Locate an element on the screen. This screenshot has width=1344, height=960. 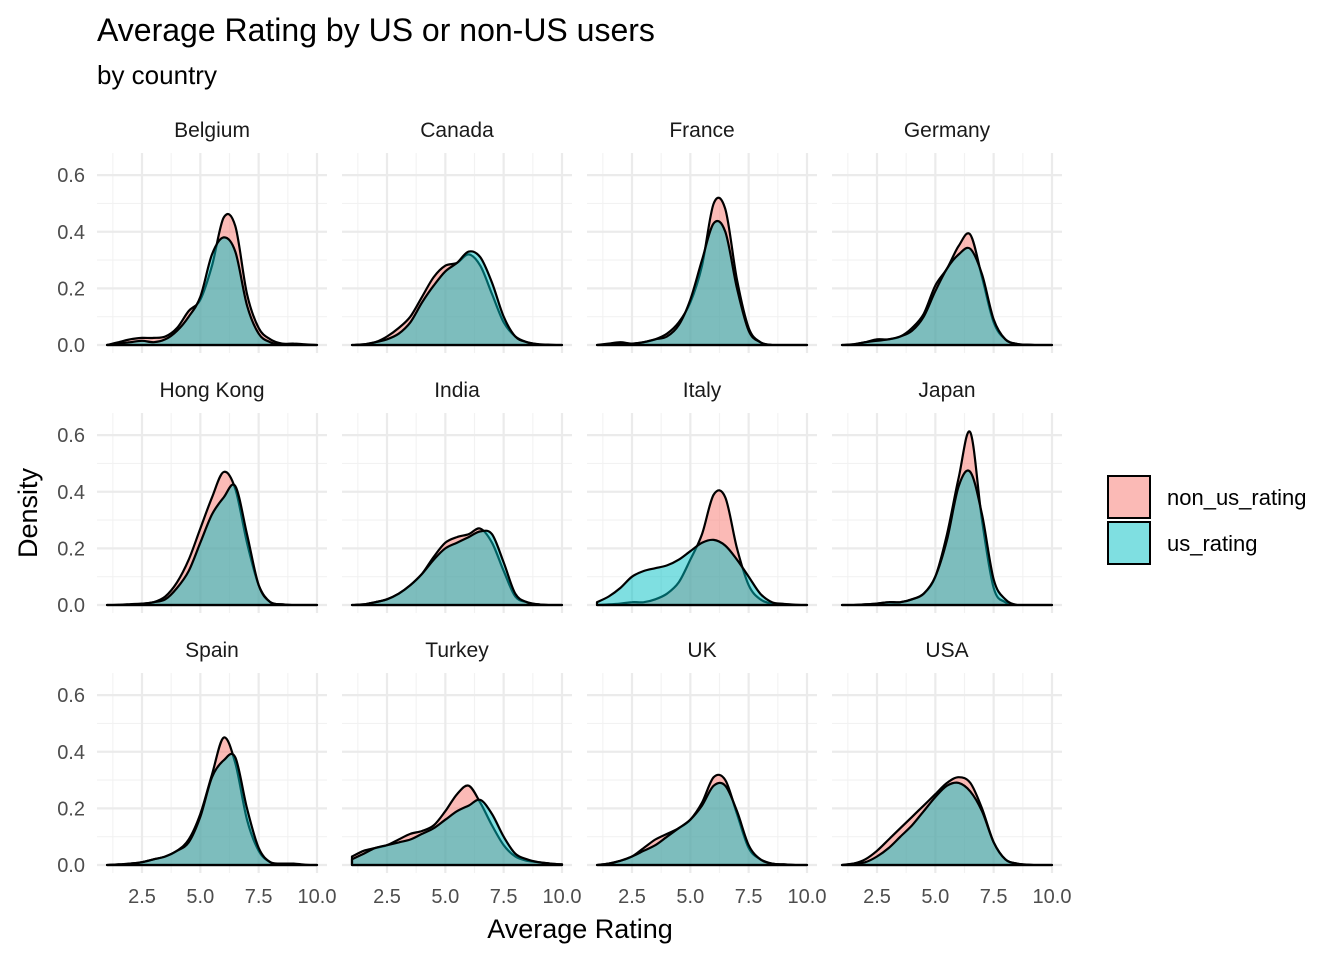
legend-label: non_us_rating is located at coordinates (1236, 497).